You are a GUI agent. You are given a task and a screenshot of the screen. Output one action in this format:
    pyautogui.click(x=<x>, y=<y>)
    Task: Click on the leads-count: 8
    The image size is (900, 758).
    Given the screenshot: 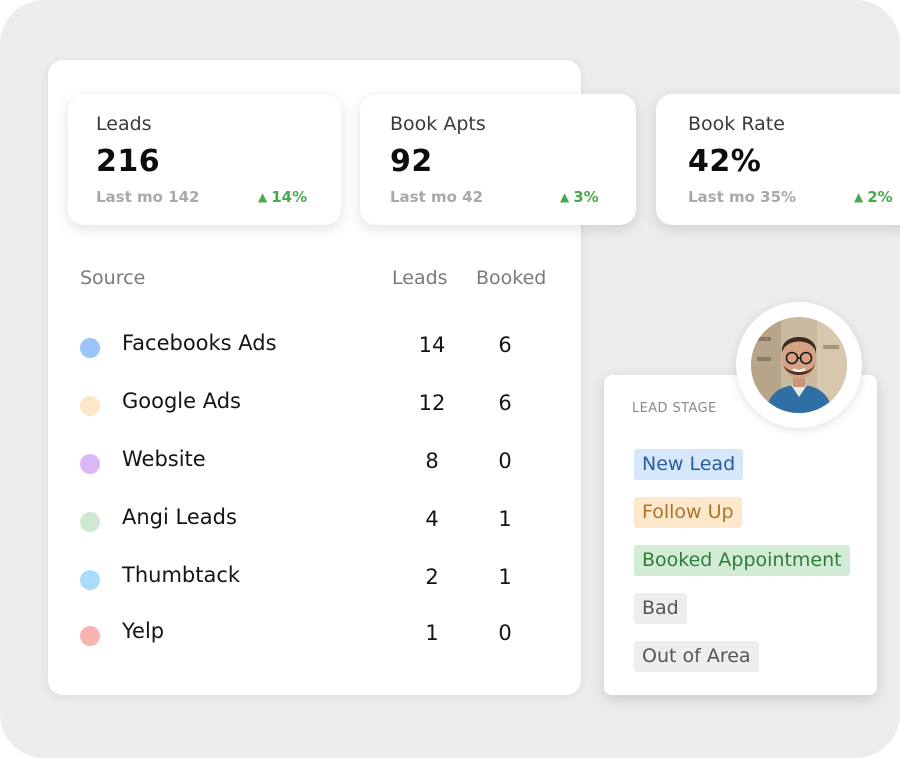 What is the action you would take?
    pyautogui.click(x=432, y=461)
    